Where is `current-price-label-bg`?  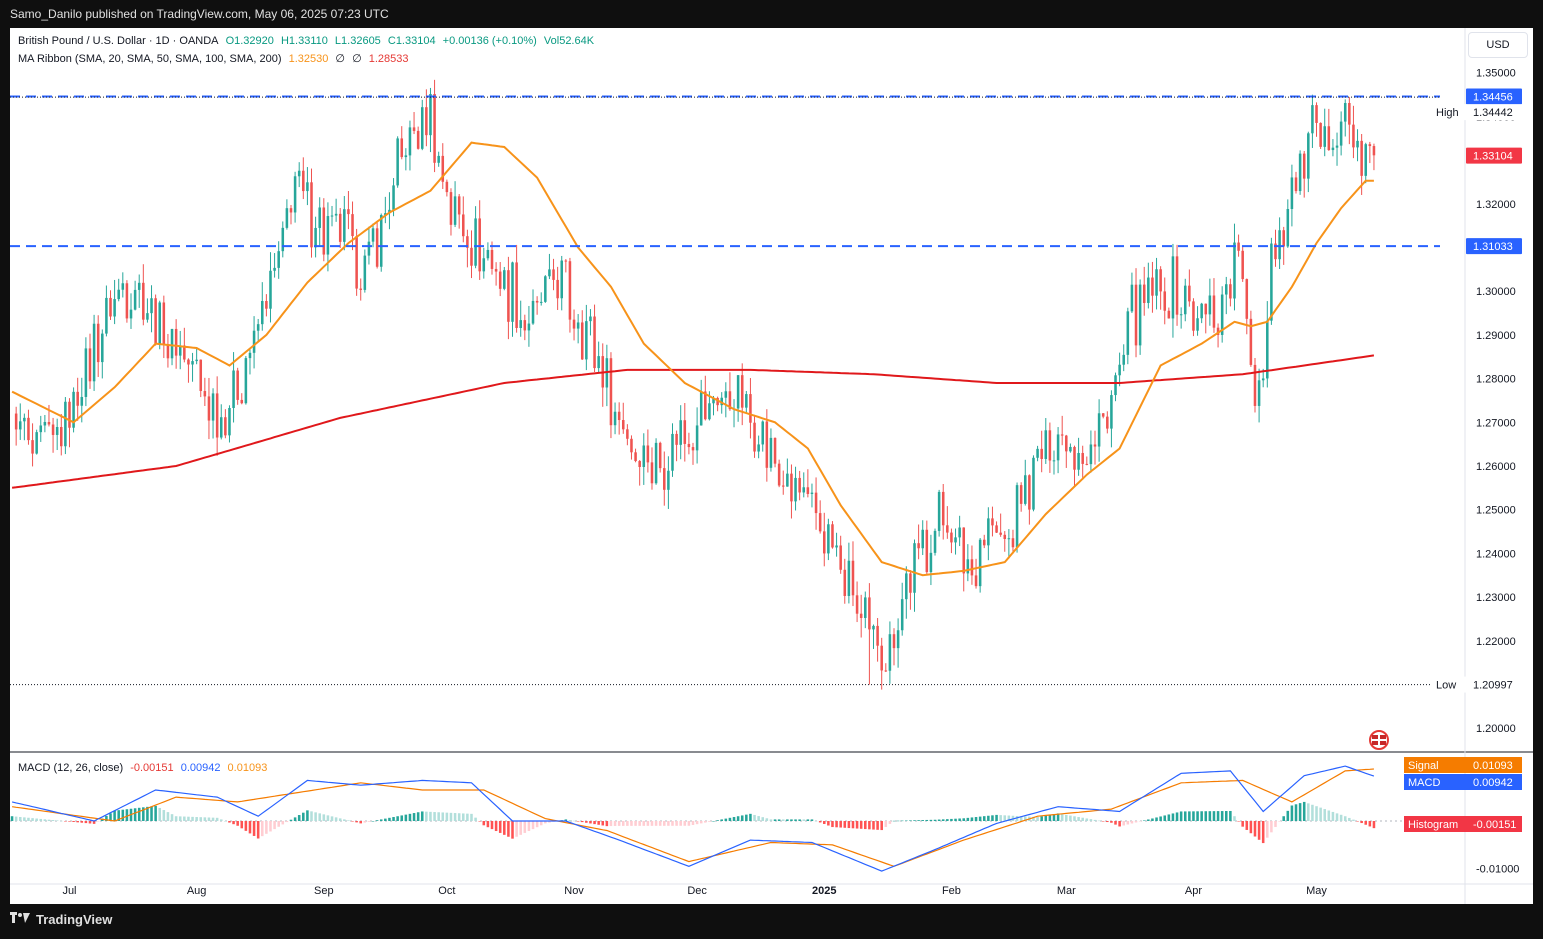 current-price-label-bg is located at coordinates (1494, 155).